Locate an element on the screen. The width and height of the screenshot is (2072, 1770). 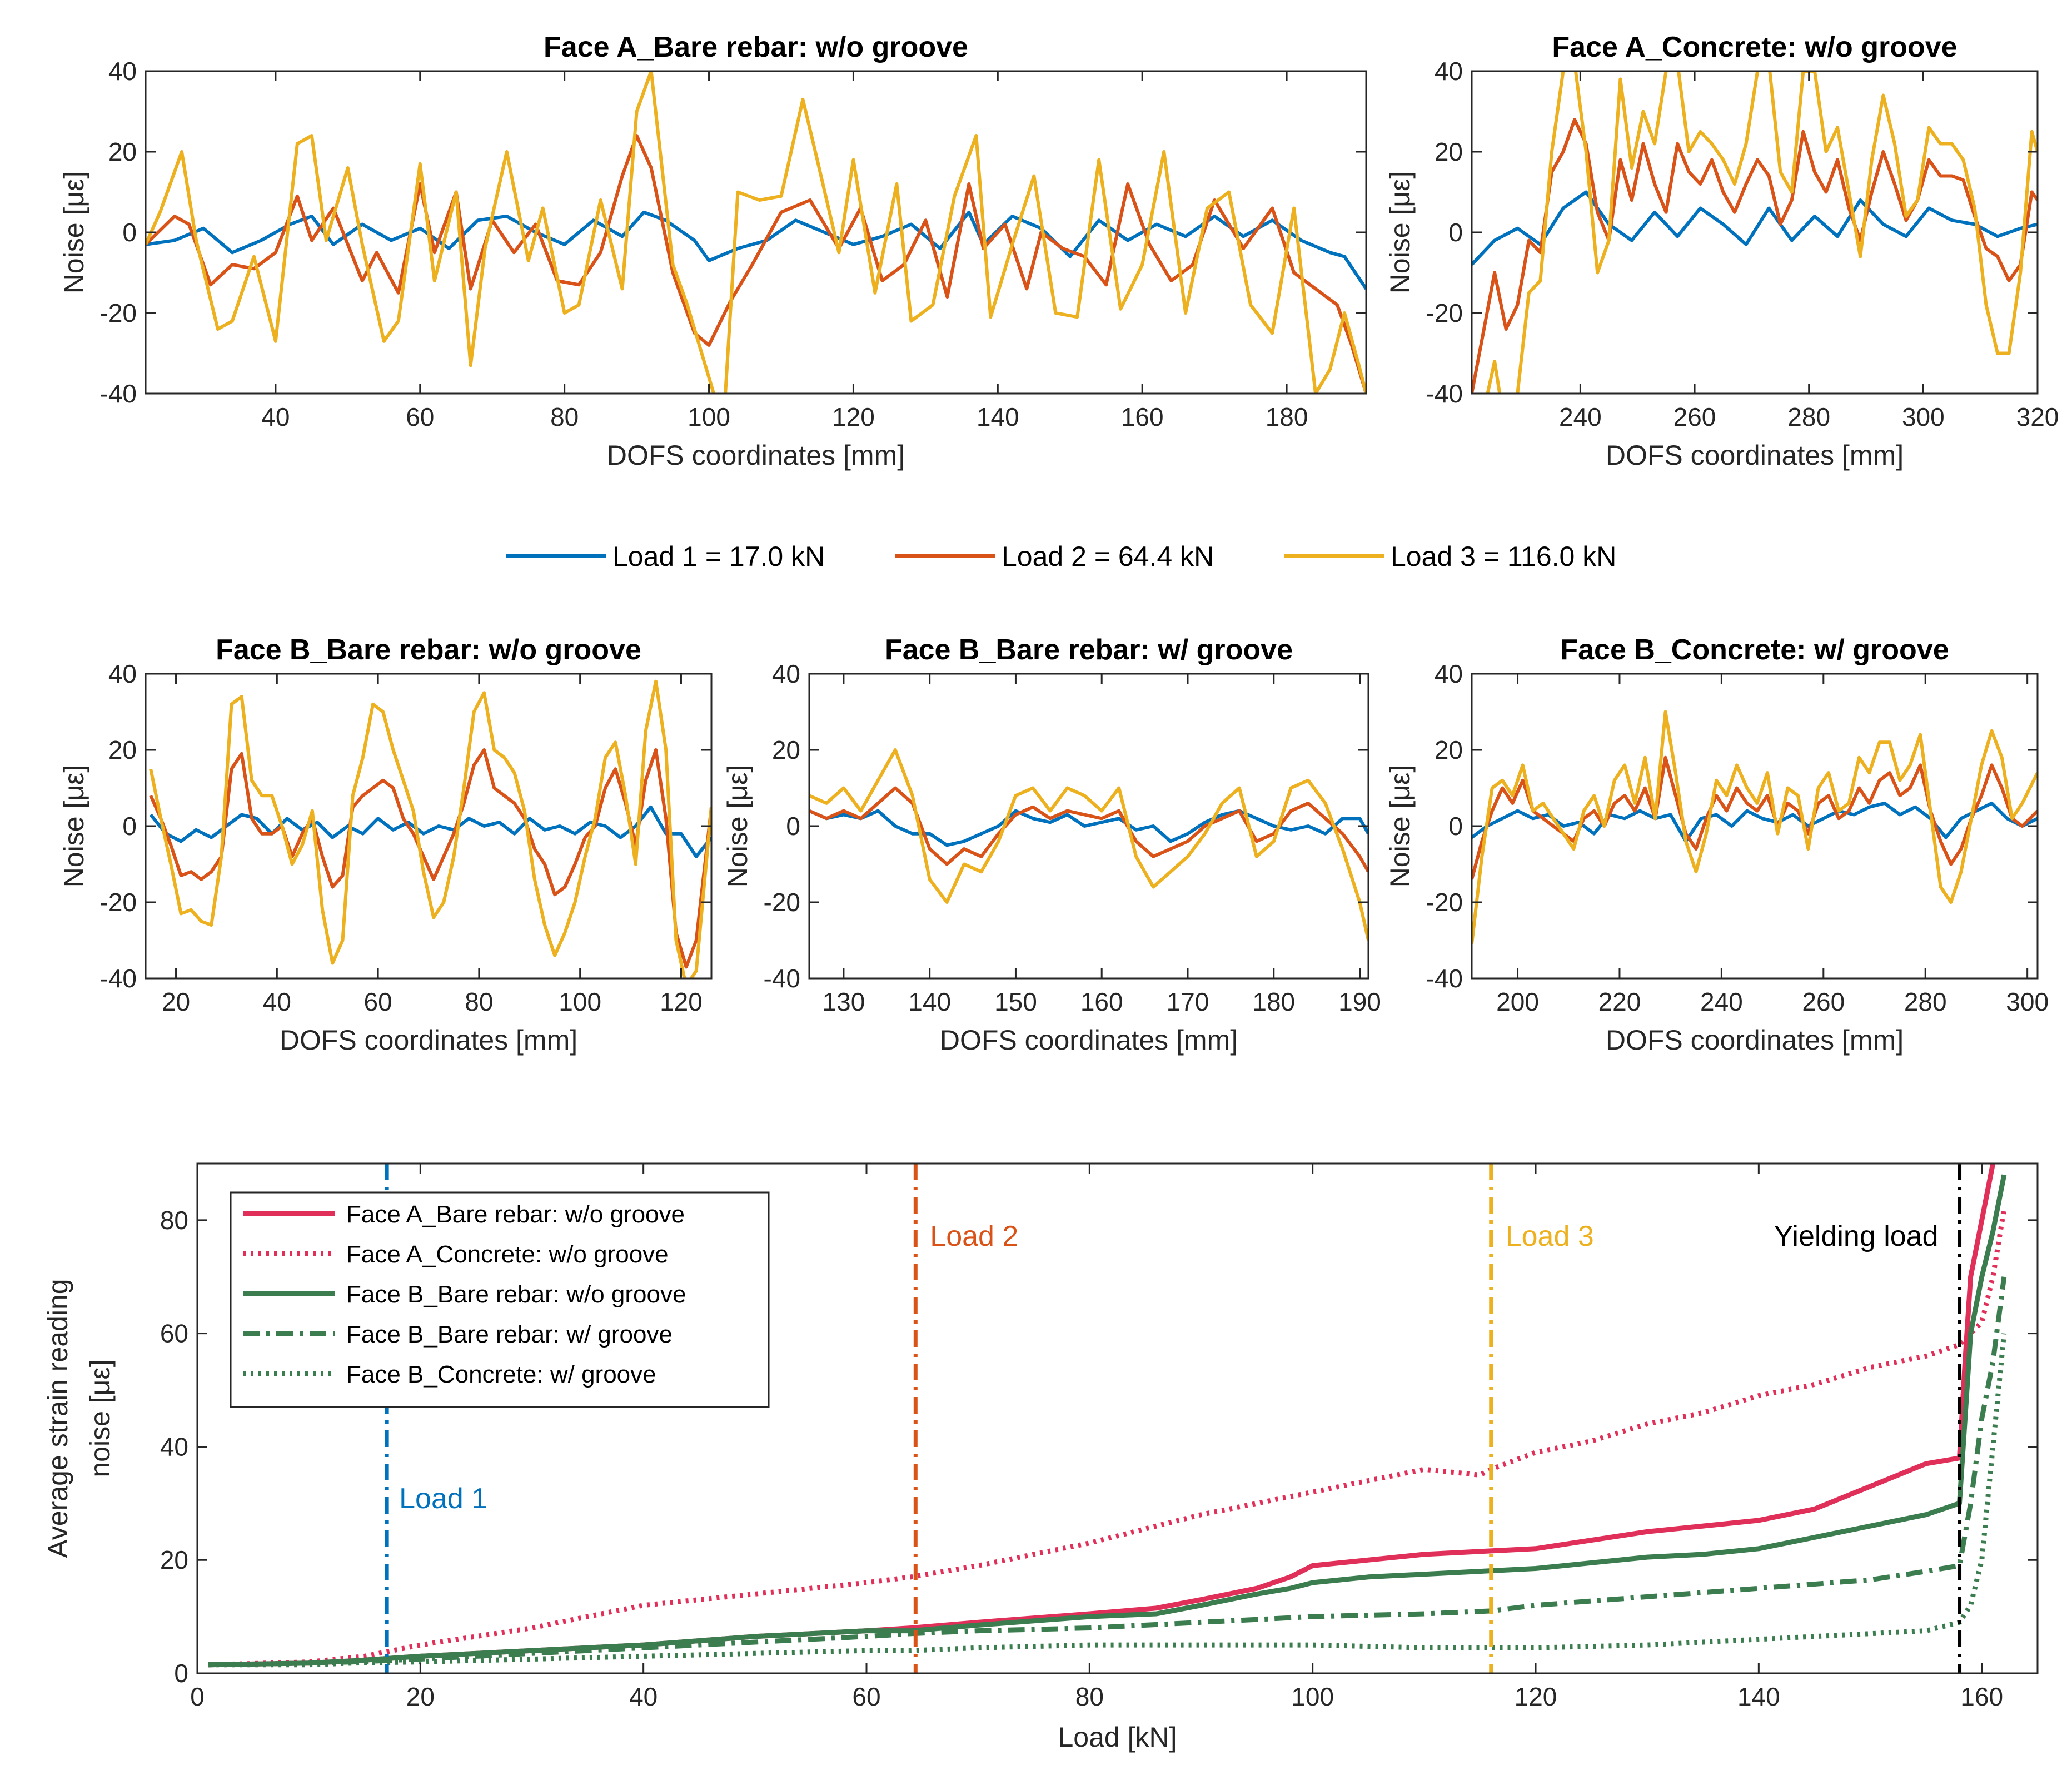
y-tick-label: 80 is located at coordinates (174, 1220).